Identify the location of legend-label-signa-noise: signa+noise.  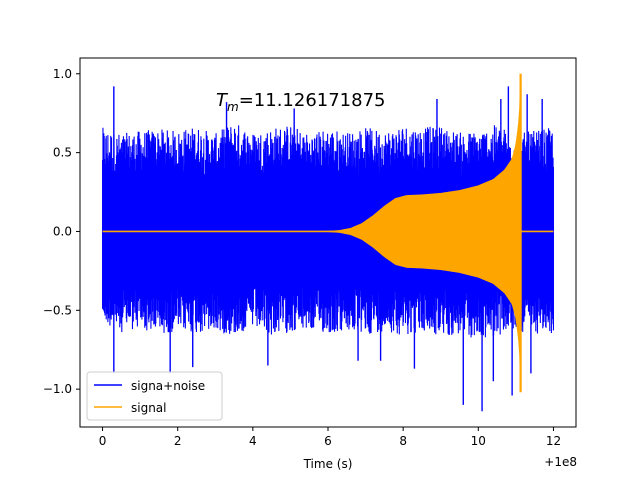
(168, 386).